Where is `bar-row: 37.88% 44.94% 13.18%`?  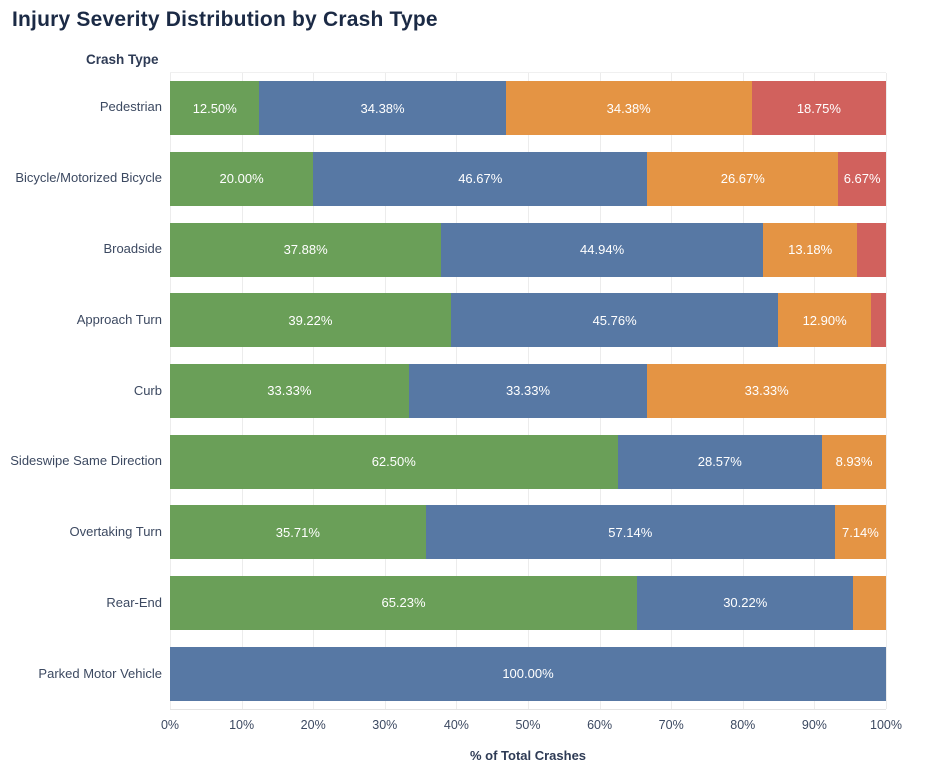 bar-row: 37.88% 44.94% 13.18% is located at coordinates (528, 249).